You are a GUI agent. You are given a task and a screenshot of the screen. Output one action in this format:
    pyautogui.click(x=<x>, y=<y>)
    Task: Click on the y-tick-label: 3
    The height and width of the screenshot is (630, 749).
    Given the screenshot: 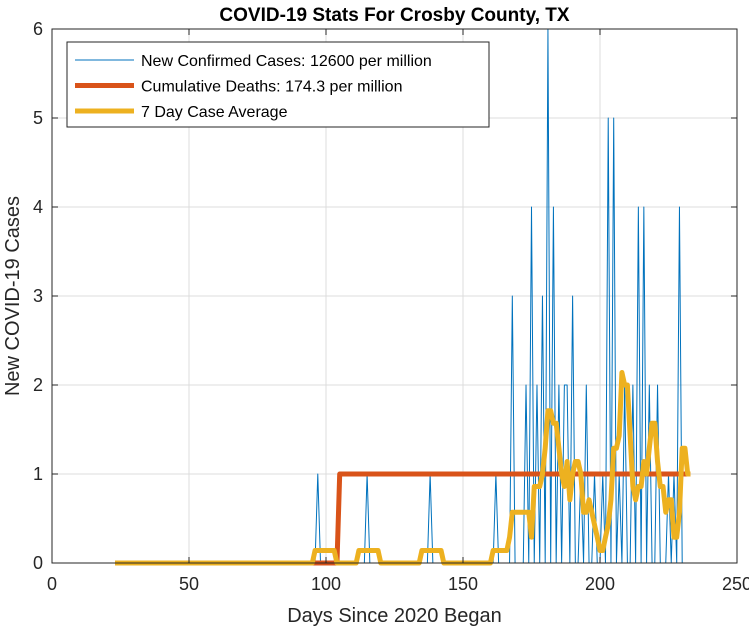 What is the action you would take?
    pyautogui.click(x=38, y=296)
    